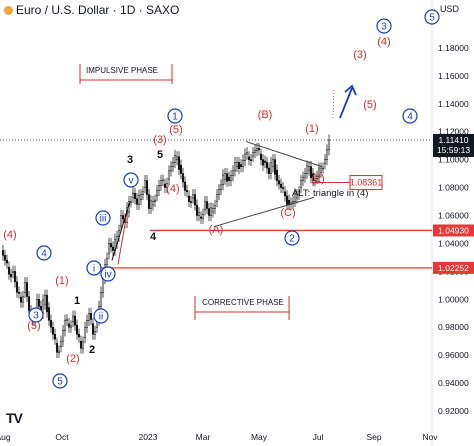 This screenshot has height=446, width=474. I want to click on blue-wave-label: 3, so click(384, 27).